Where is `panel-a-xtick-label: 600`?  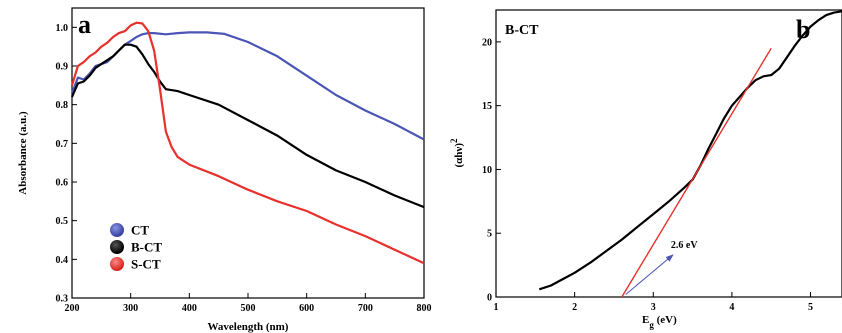 panel-a-xtick-label: 600 is located at coordinates (306, 308).